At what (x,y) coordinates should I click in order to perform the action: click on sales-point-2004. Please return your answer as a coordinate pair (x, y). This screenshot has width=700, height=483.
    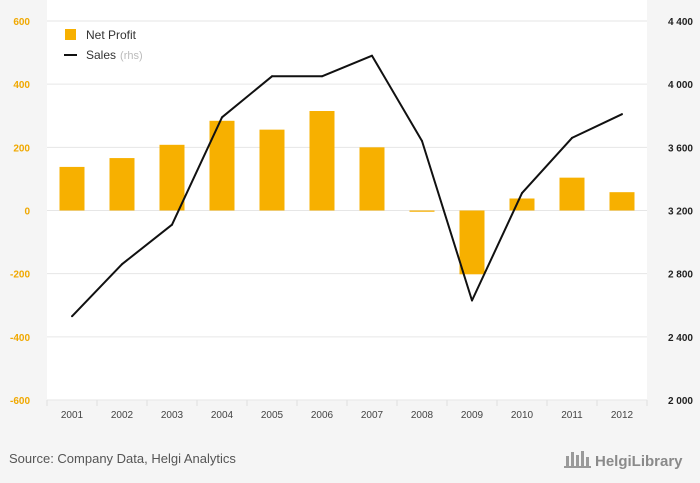
    Looking at the image, I should click on (222, 117).